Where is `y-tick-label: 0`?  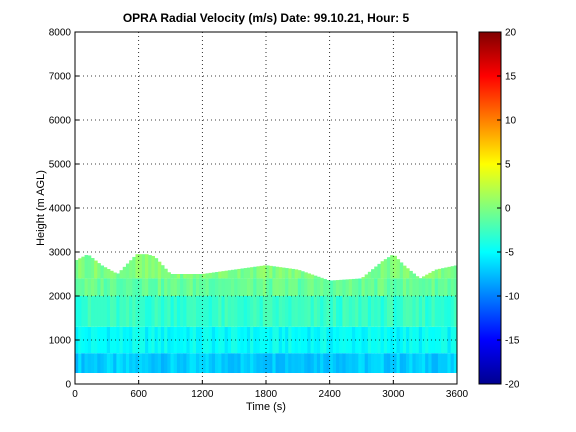 y-tick-label: 0 is located at coordinates (68, 385).